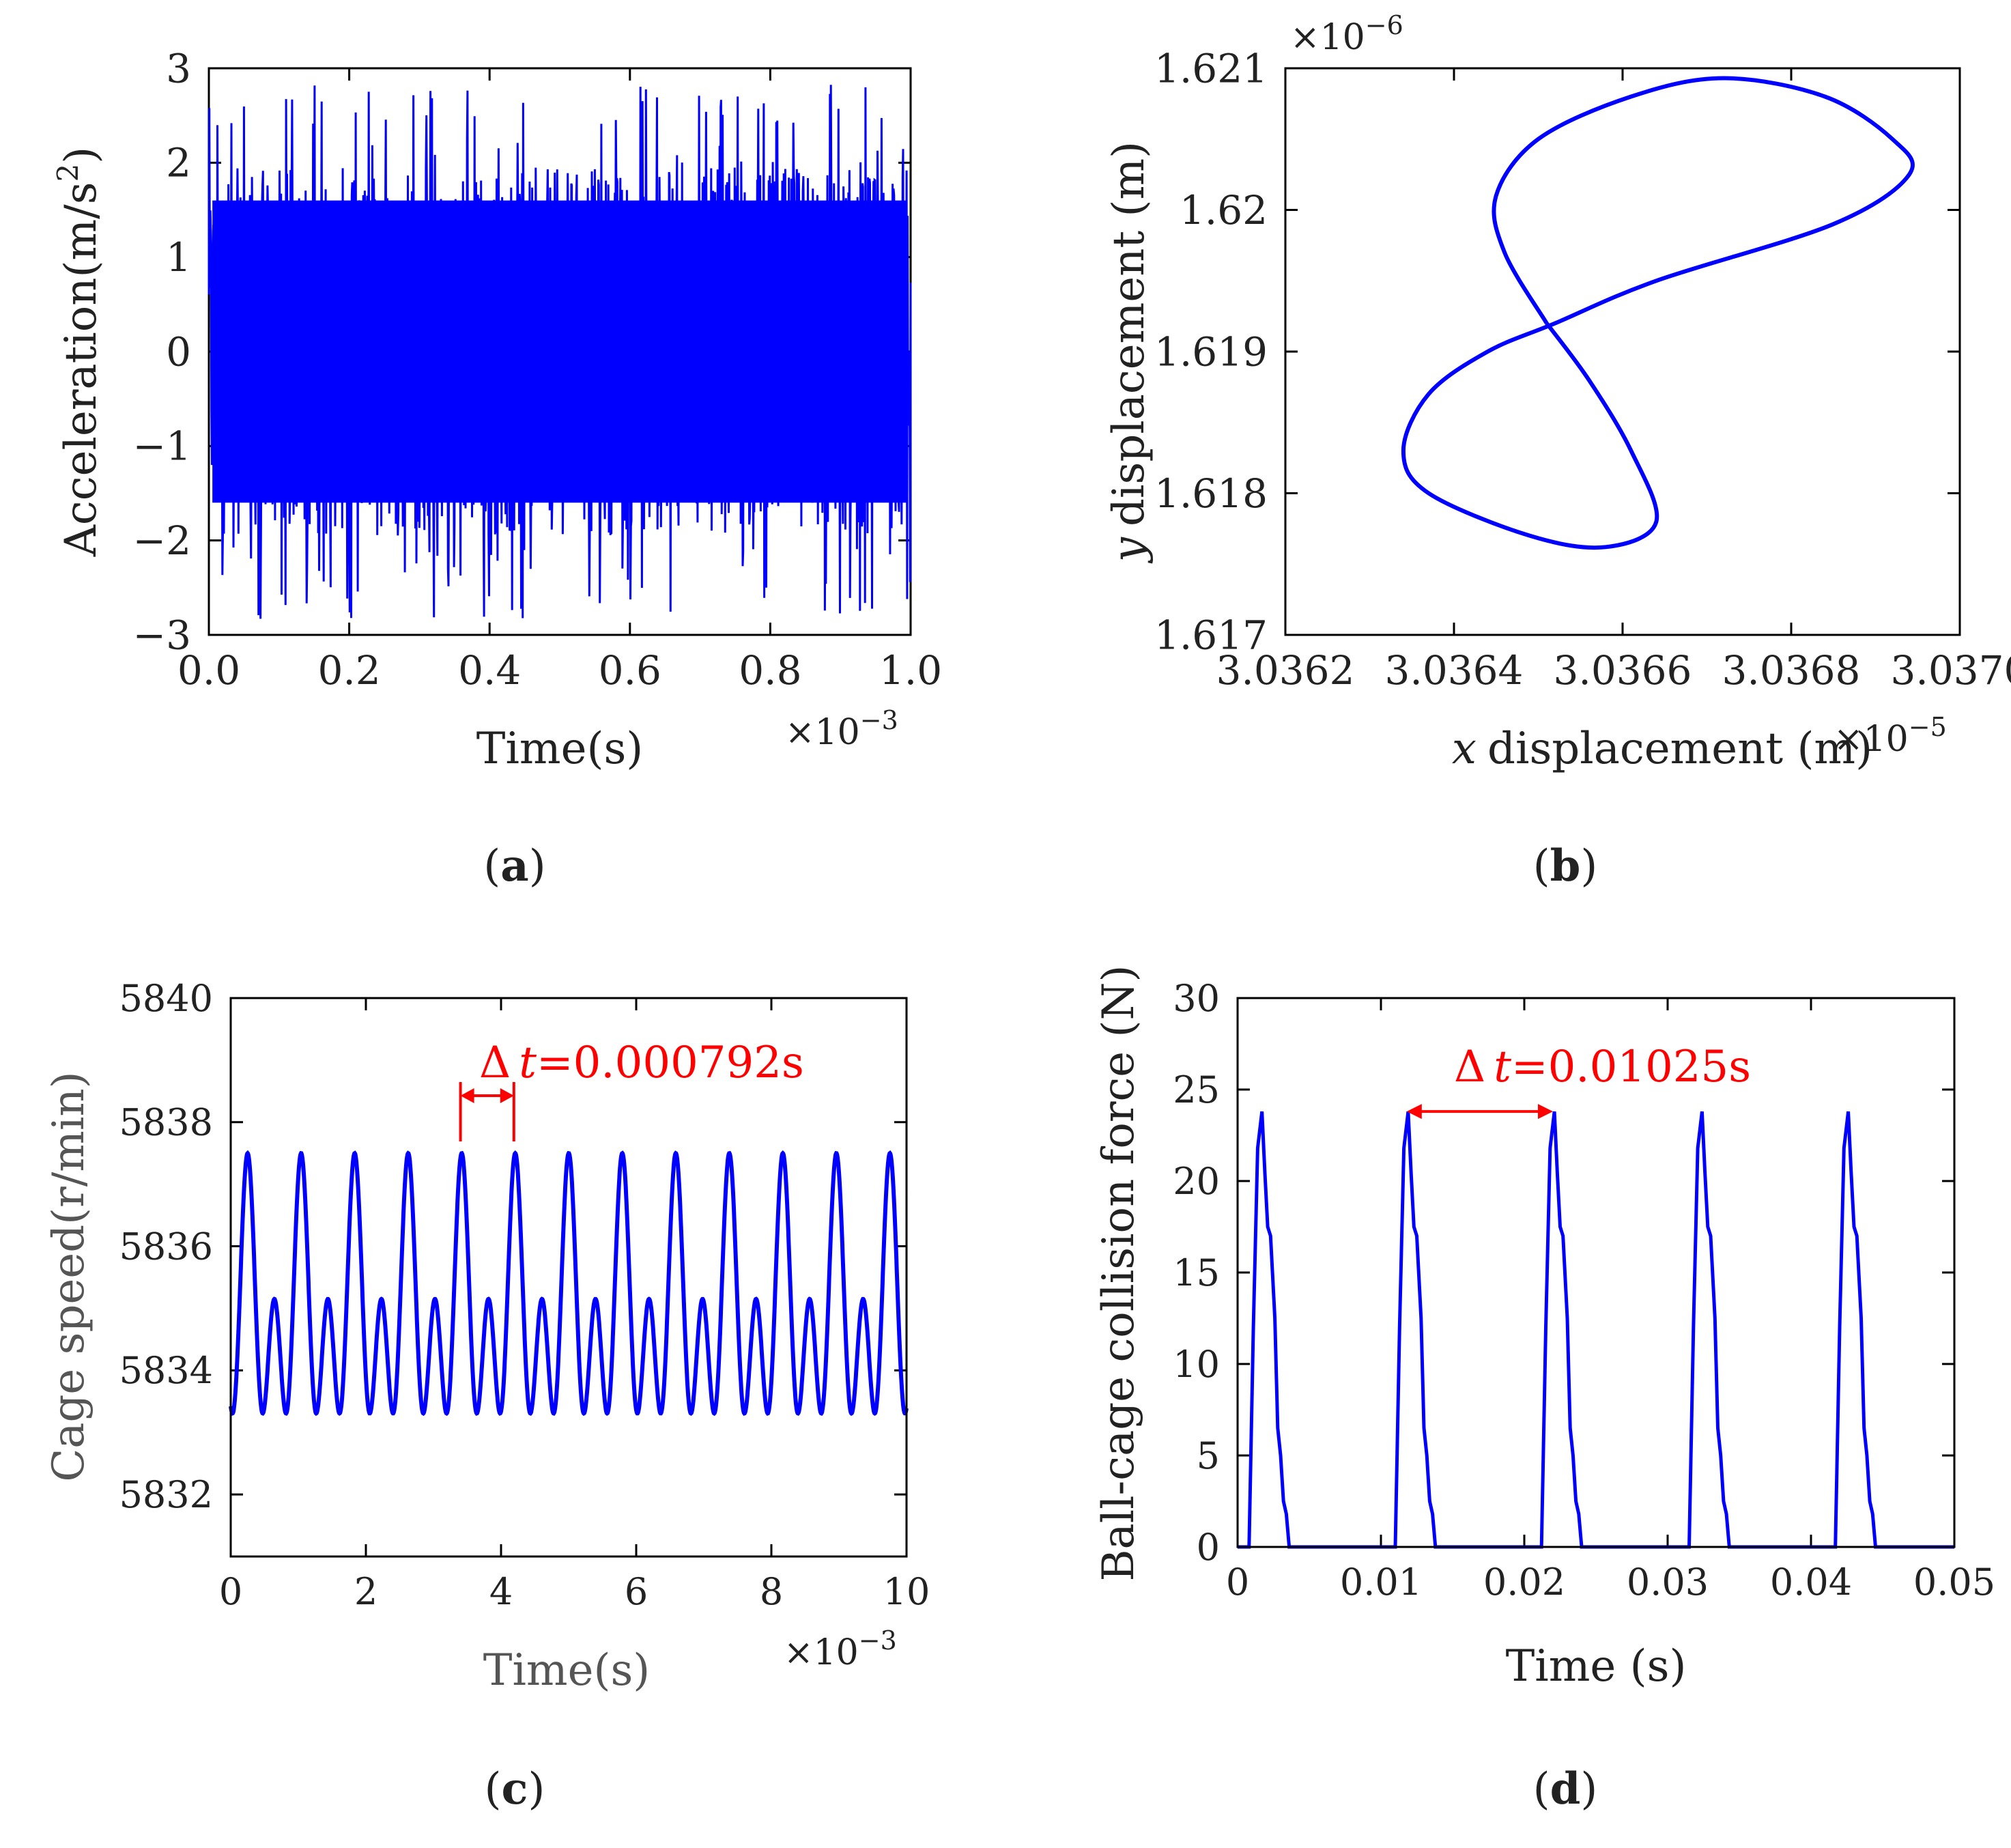  What do you see at coordinates (178, 68) in the screenshot?
I see `y-tick-label: 3` at bounding box center [178, 68].